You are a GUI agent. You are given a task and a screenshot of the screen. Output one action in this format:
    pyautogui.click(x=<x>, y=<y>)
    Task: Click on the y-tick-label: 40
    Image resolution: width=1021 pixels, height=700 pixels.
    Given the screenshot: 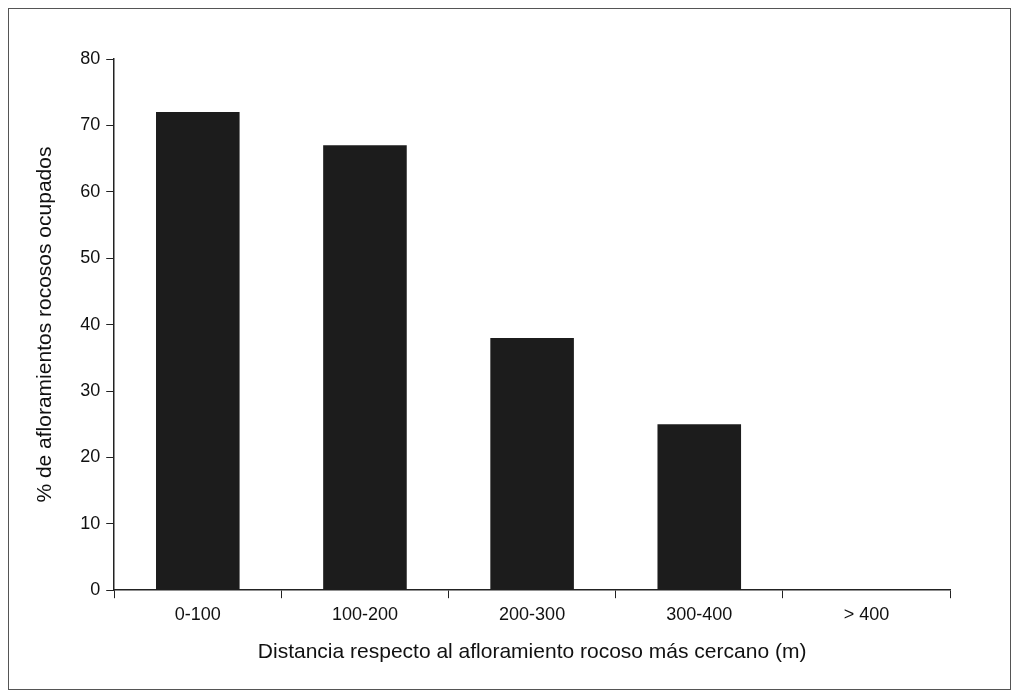 What is the action you would take?
    pyautogui.click(x=90, y=323)
    